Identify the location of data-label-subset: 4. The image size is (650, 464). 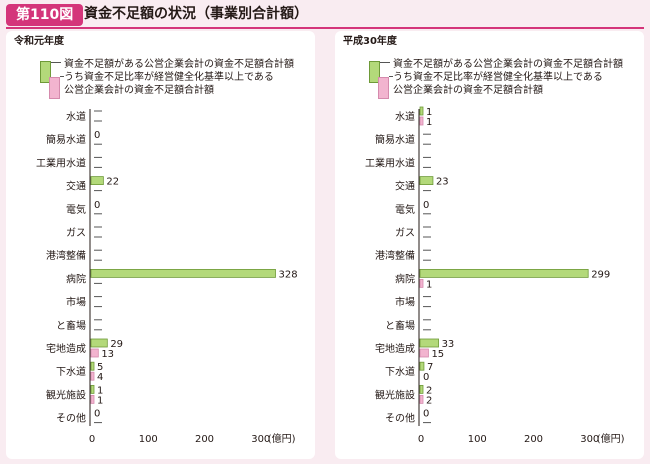
(100, 377).